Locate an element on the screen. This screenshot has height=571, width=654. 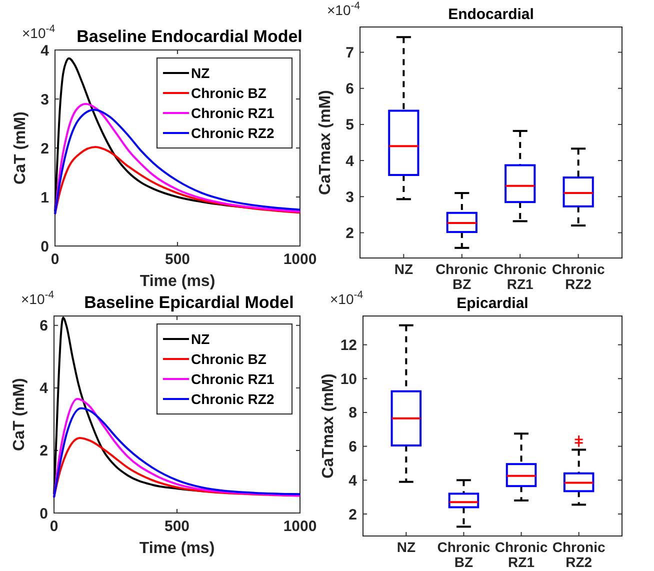
y-tick-label: 7 is located at coordinates (350, 53).